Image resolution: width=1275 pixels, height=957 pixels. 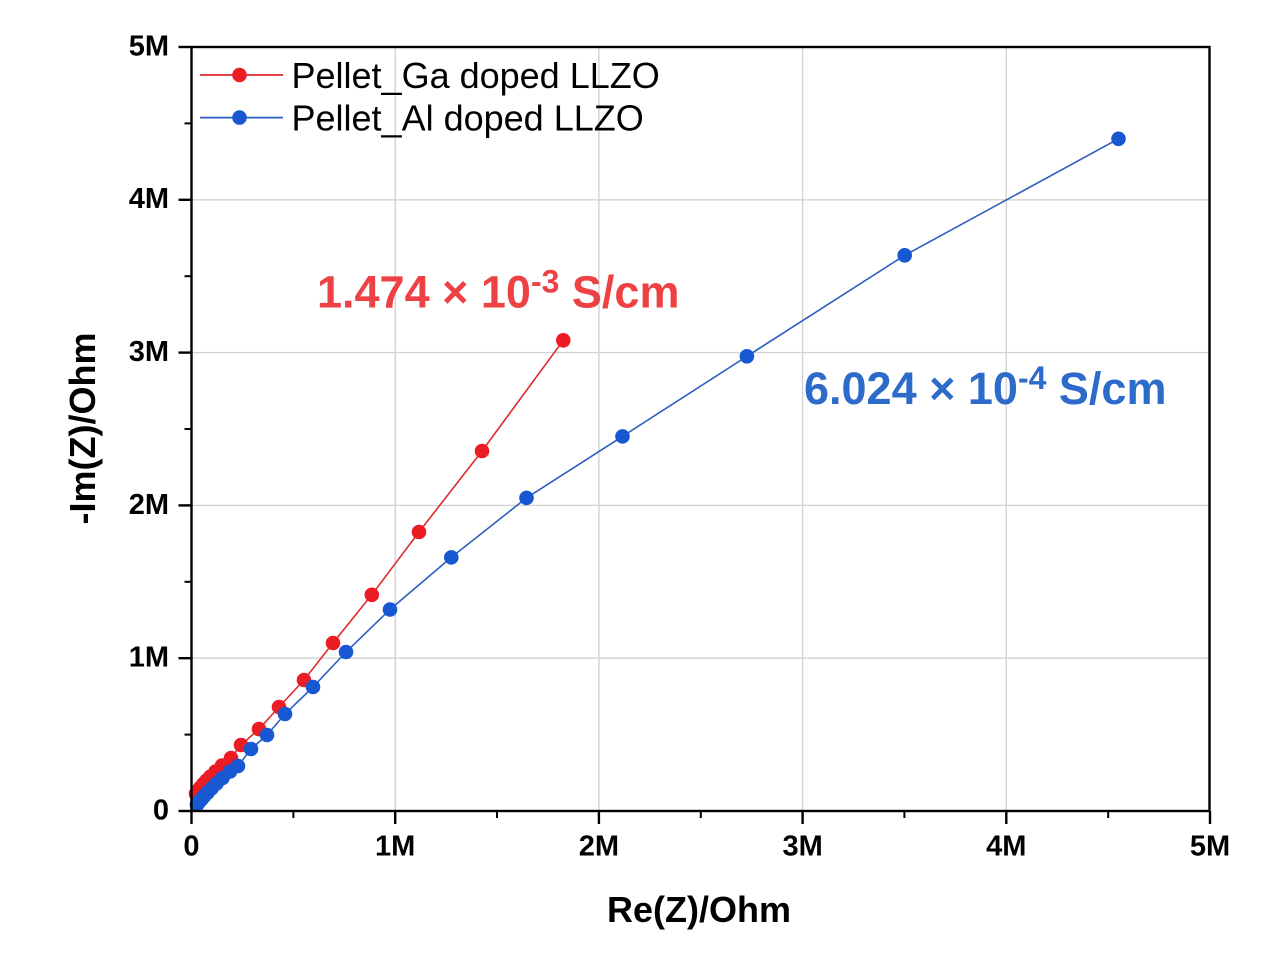 I want to click on svg-text: Pellet_Ga doped LLZO, so click(x=476, y=75).